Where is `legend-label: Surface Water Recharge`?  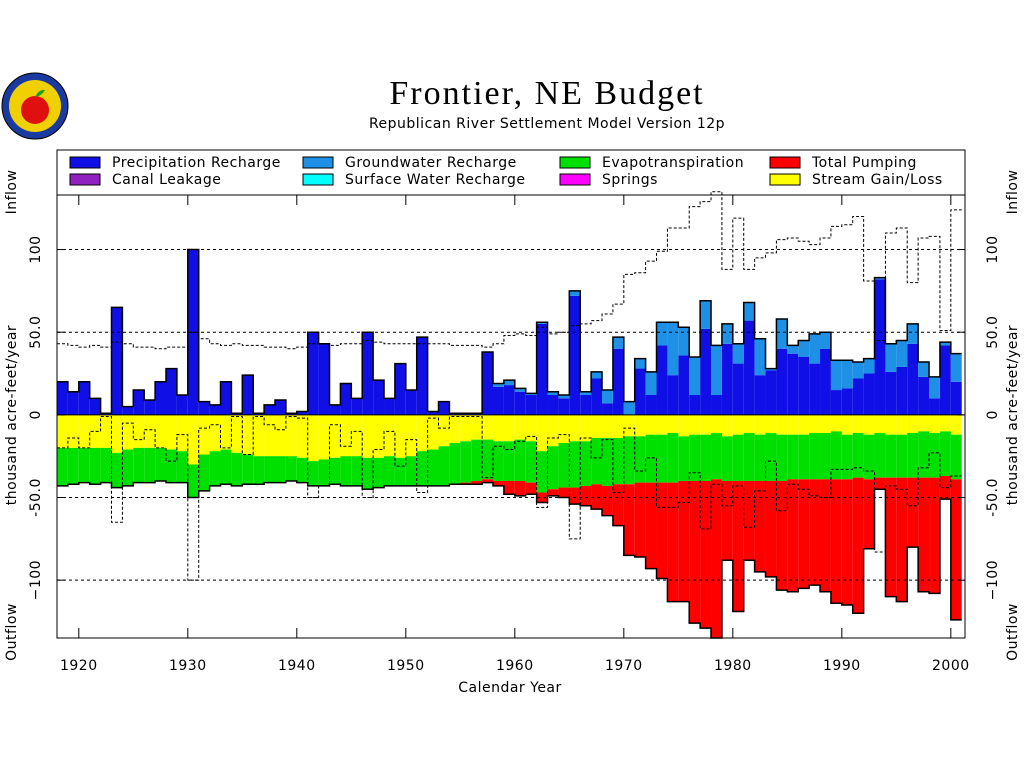
legend-label: Surface Water Recharge is located at coordinates (435, 180).